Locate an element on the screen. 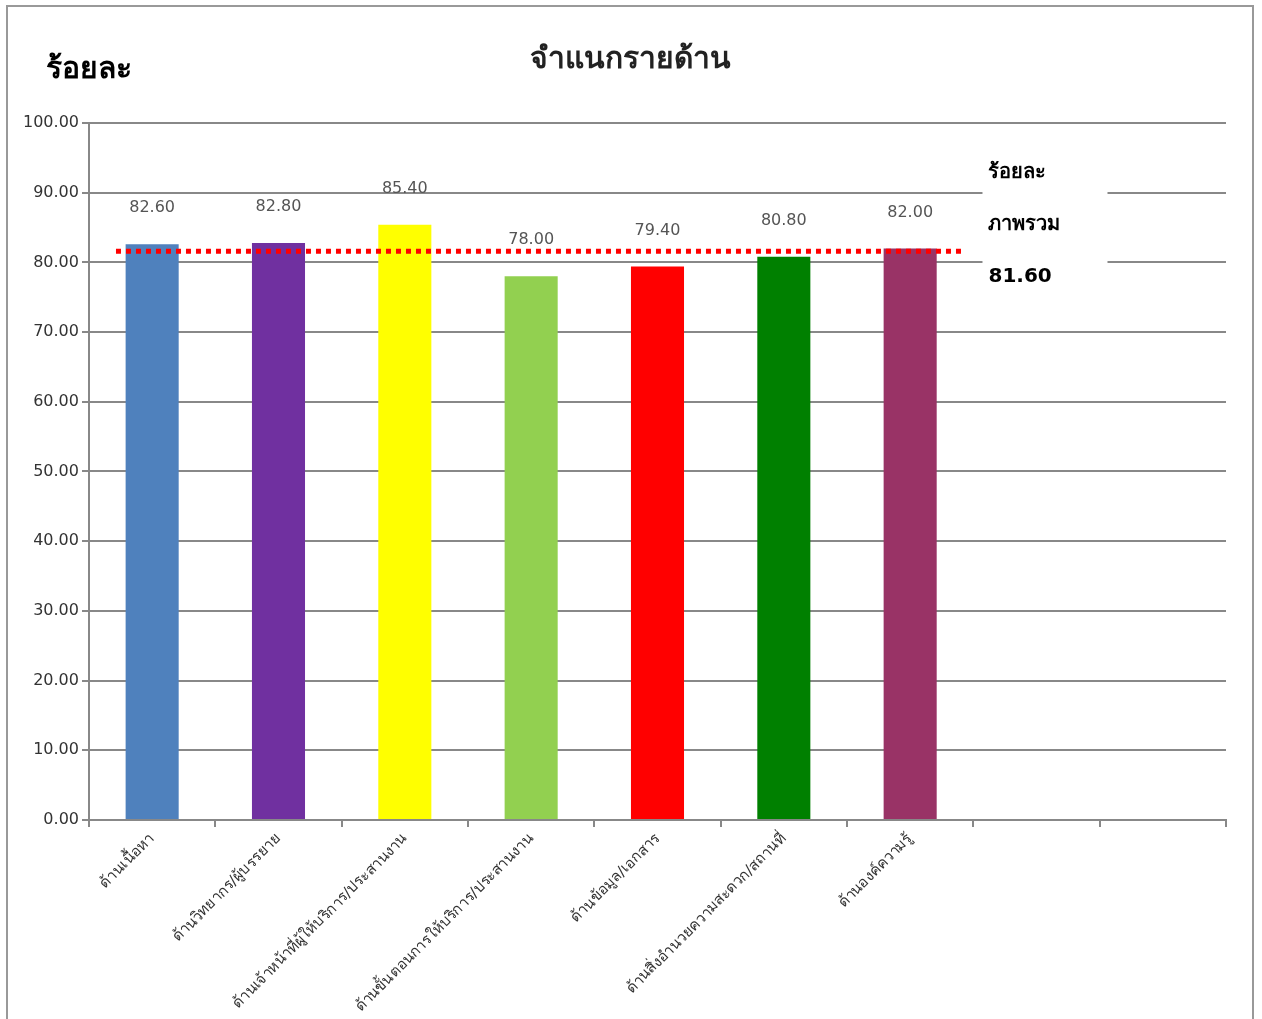 The height and width of the screenshot is (1019, 1262). data-label: 85.40 is located at coordinates (404, 187).